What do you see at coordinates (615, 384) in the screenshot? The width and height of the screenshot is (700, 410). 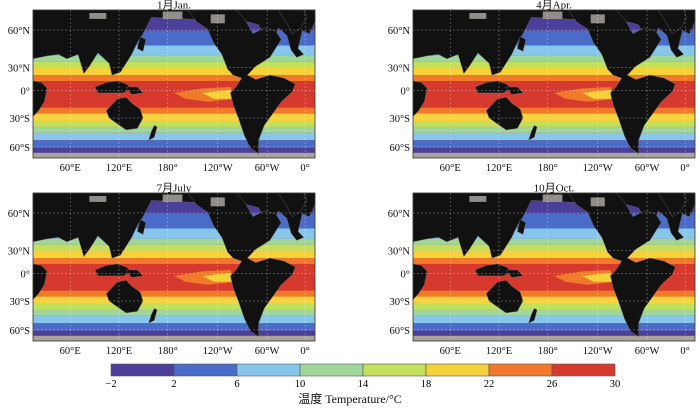 I see `legend-tick-label: 30` at bounding box center [615, 384].